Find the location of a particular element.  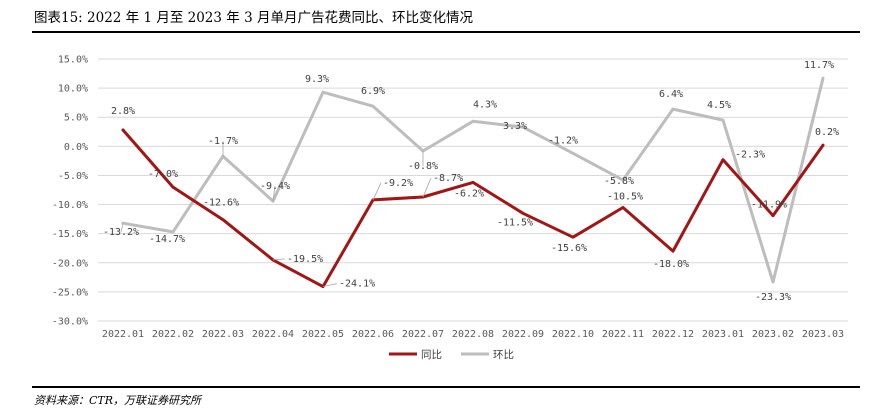

x-tick-label: 2022.01 is located at coordinates (123, 334).